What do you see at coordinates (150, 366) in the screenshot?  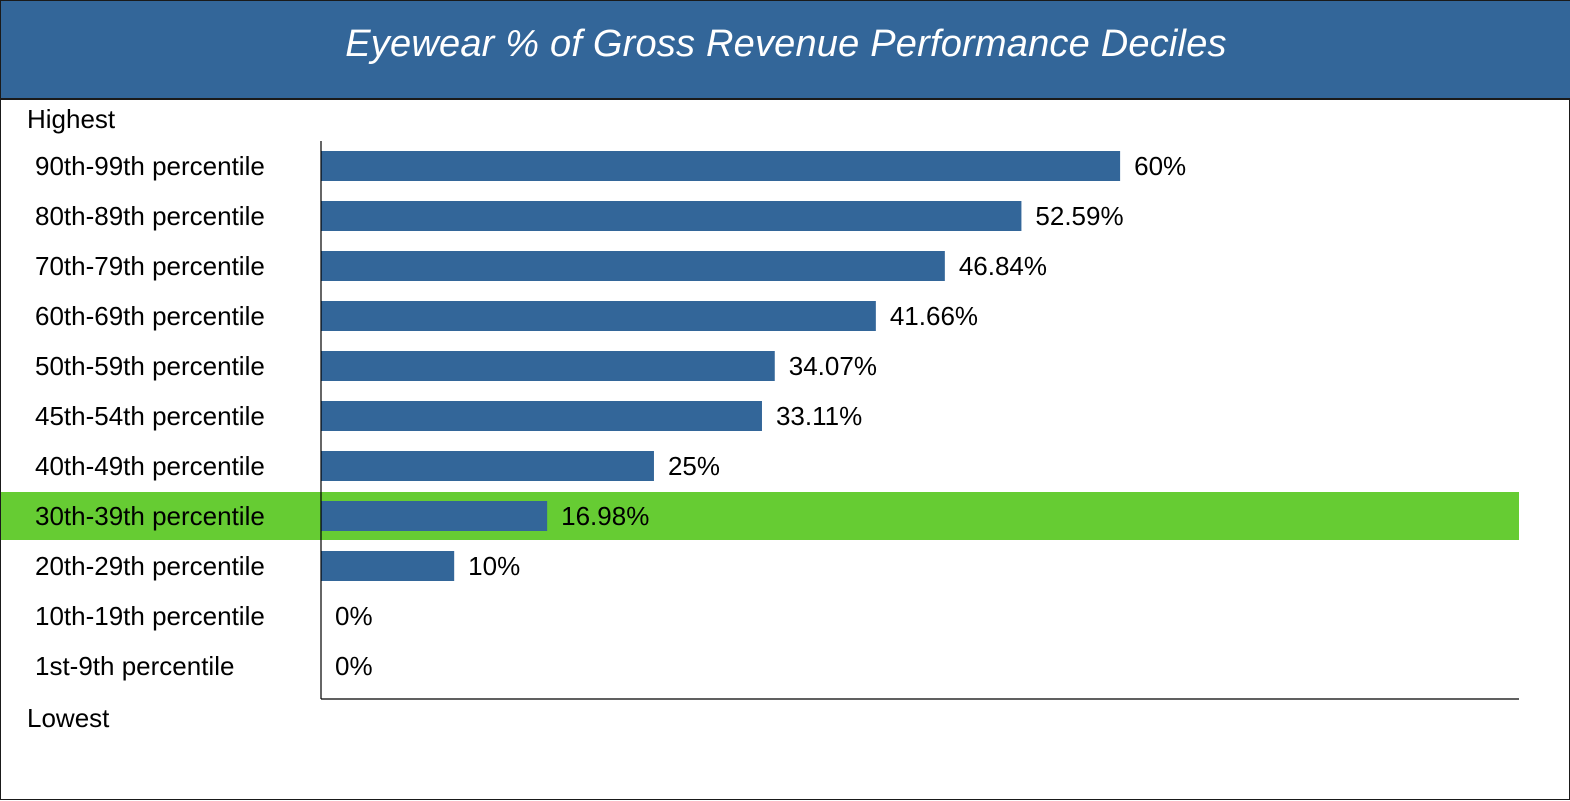 I see `category-label: 50th-59th percentile` at bounding box center [150, 366].